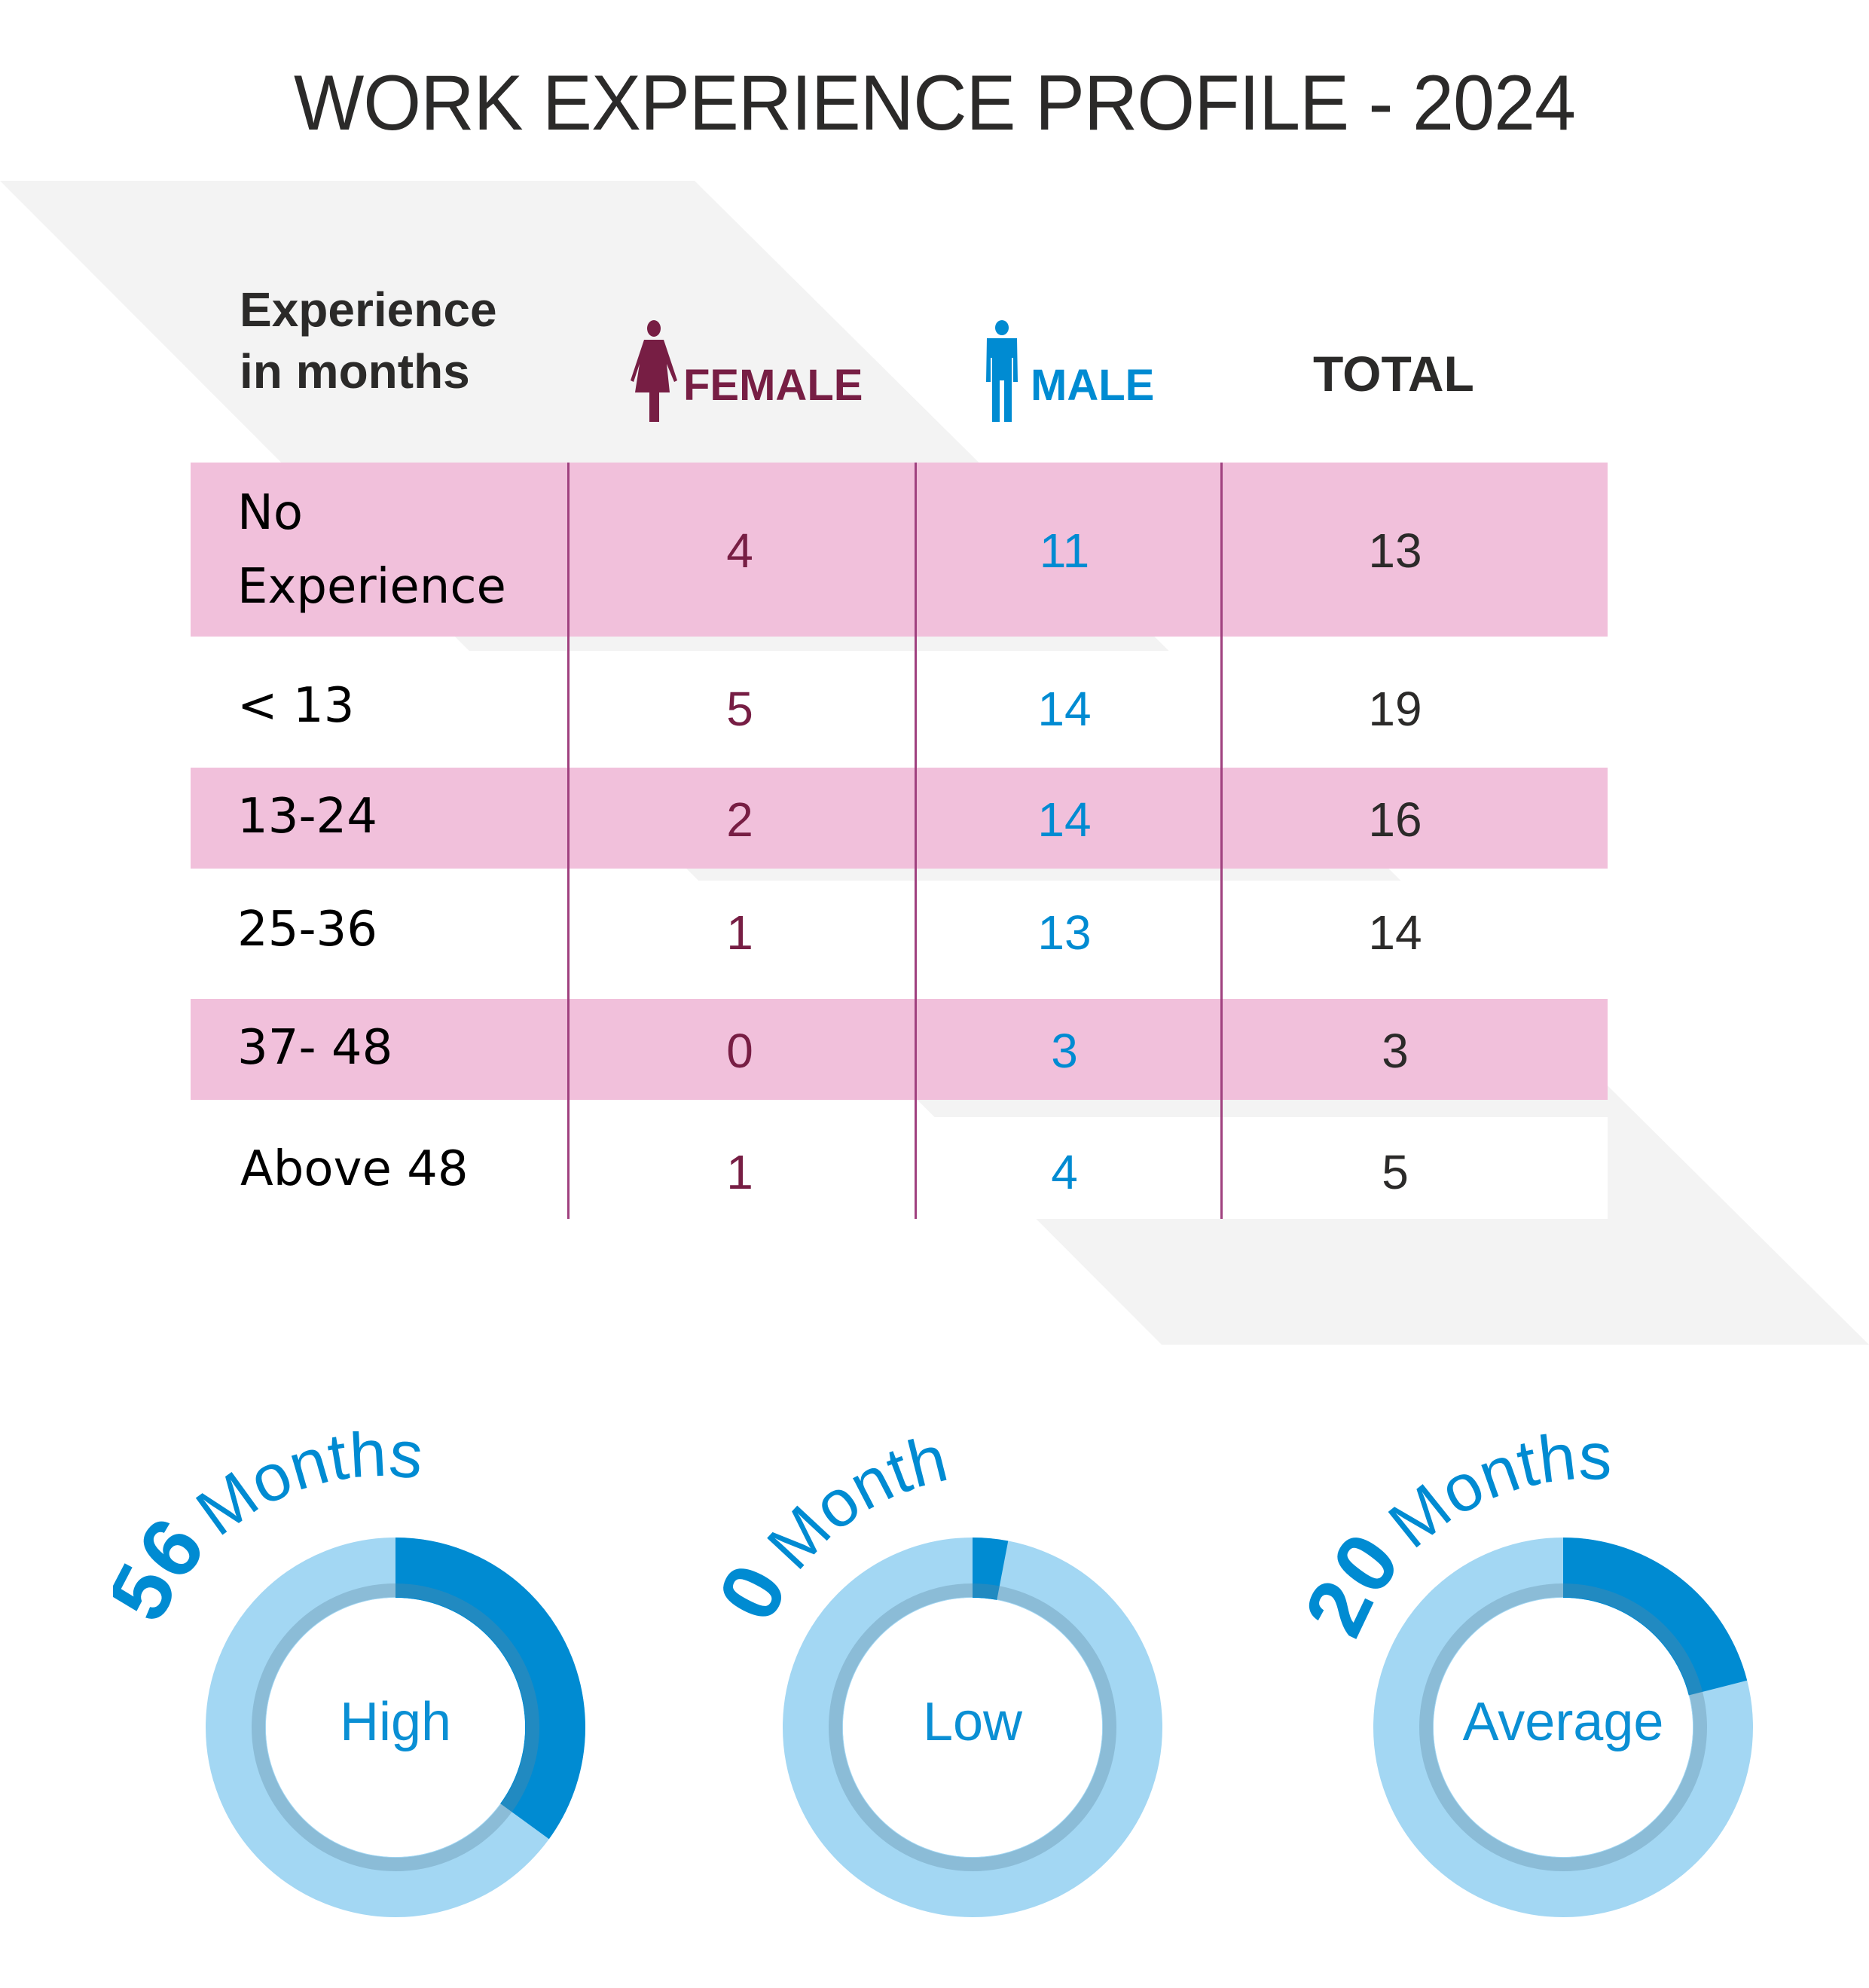  What do you see at coordinates (1563, 1722) in the screenshot?
I see `gauge-caption: Average` at bounding box center [1563, 1722].